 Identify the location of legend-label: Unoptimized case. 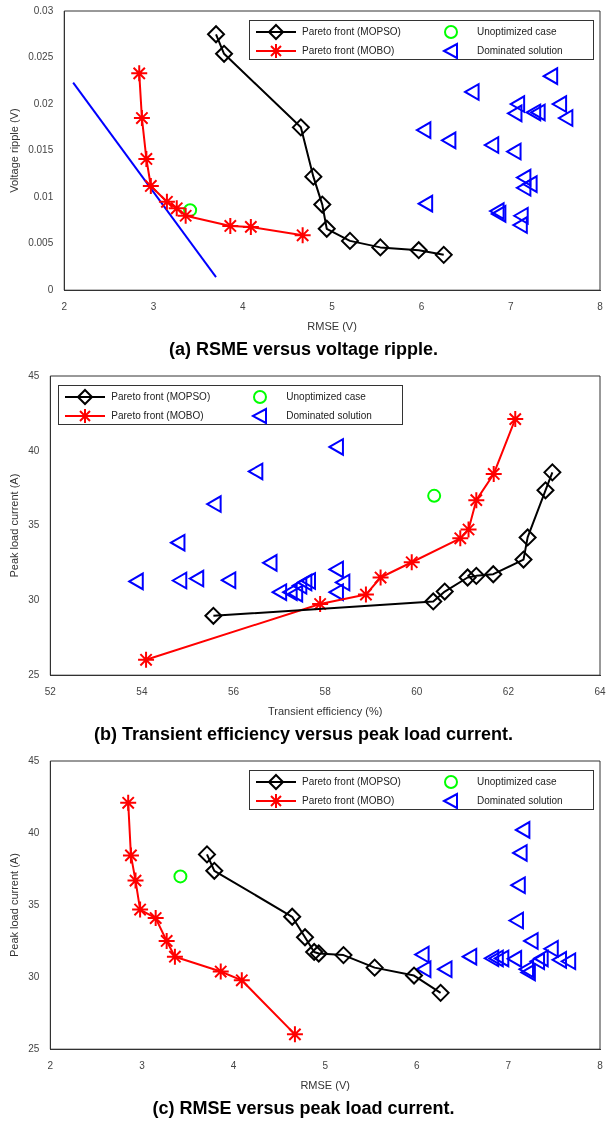
(517, 781).